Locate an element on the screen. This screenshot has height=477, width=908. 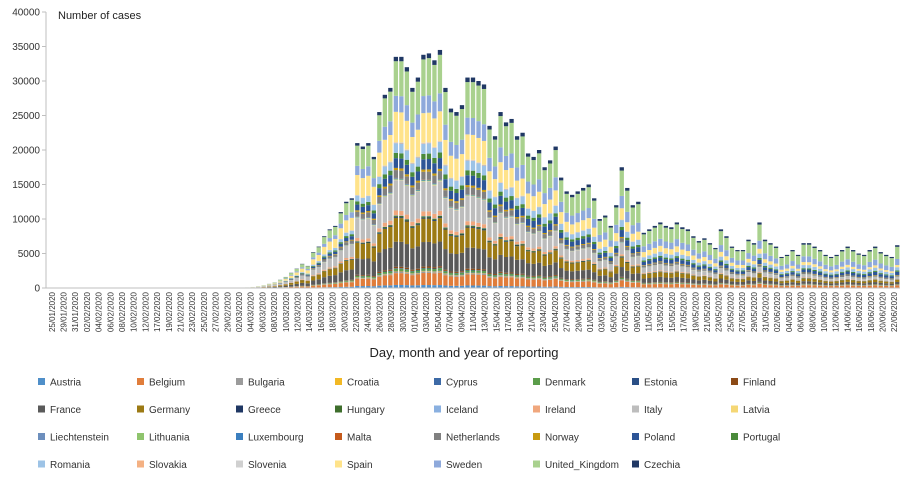
x-tick-label: 10/06/2020 is located at coordinates (824, 311).